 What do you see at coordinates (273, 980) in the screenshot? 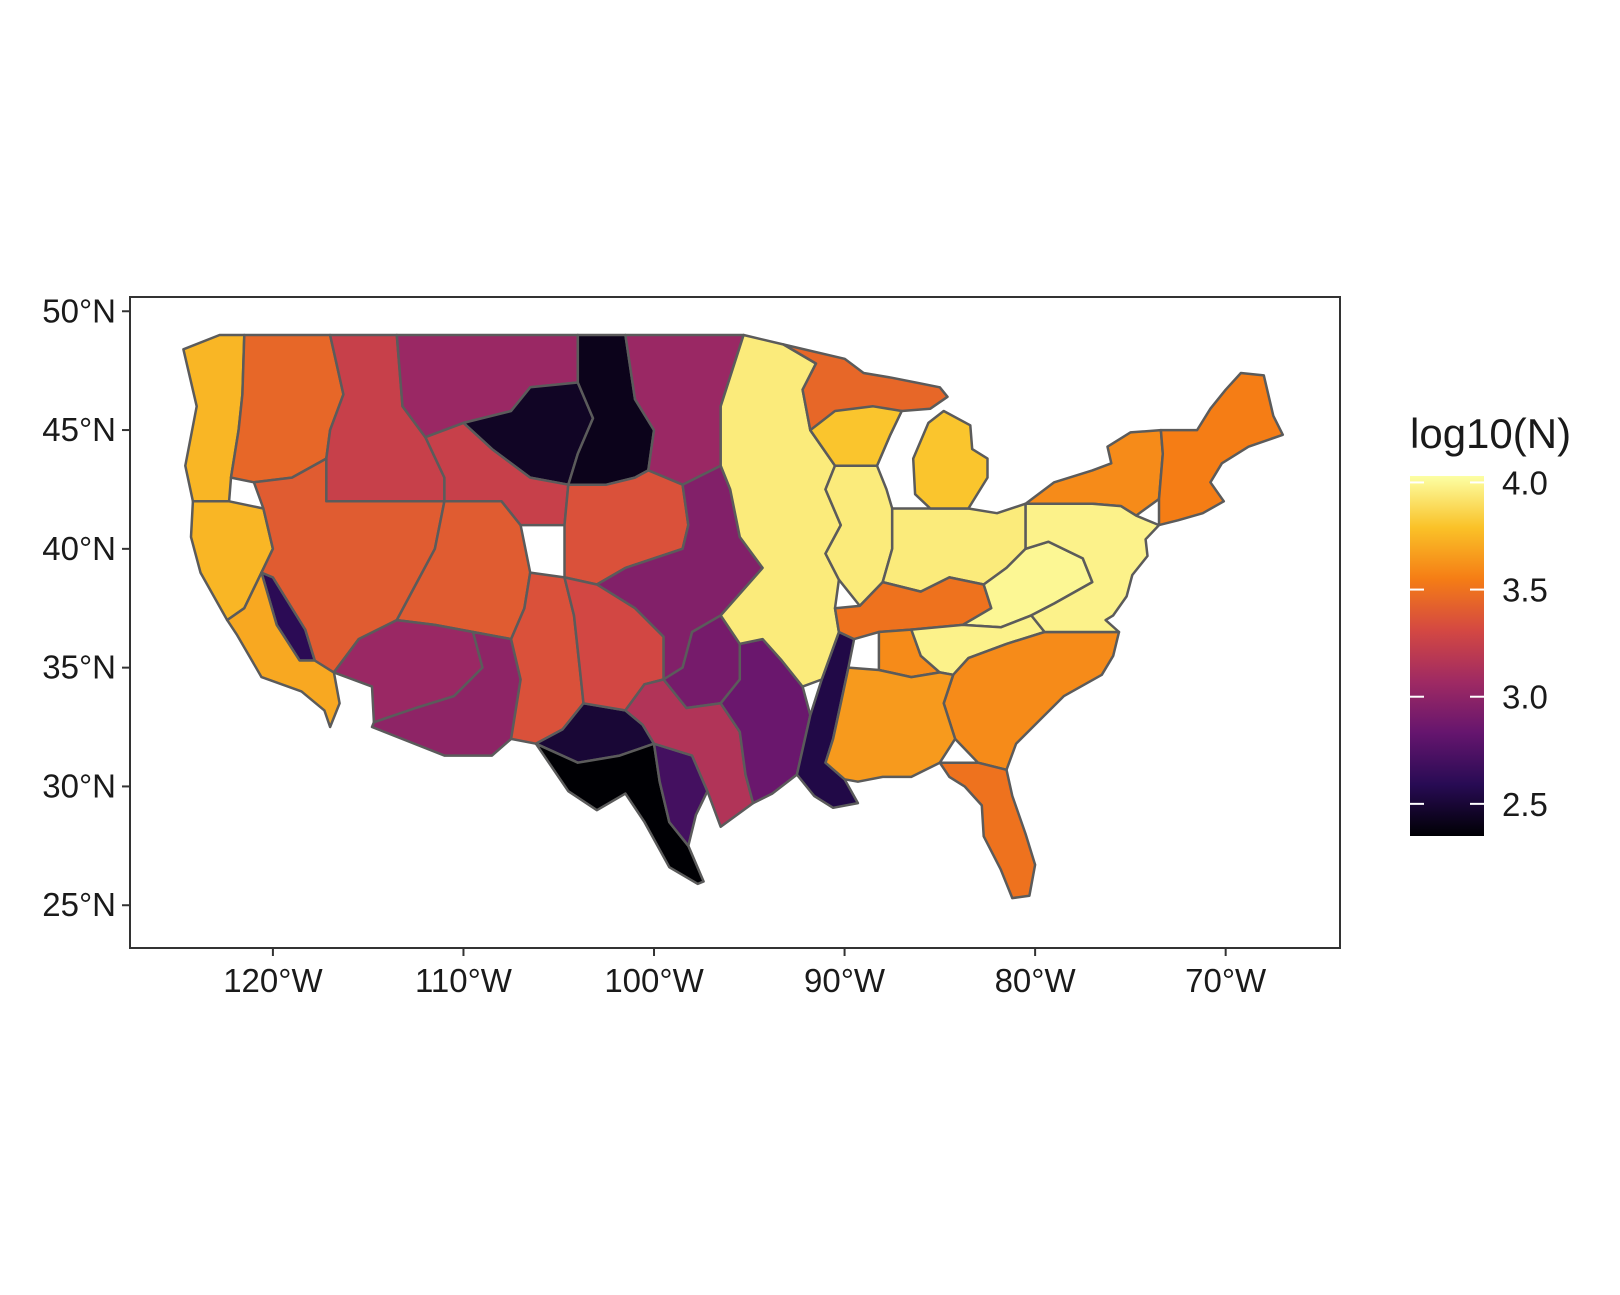
I see `x-tick-label: 120°W` at bounding box center [273, 980].